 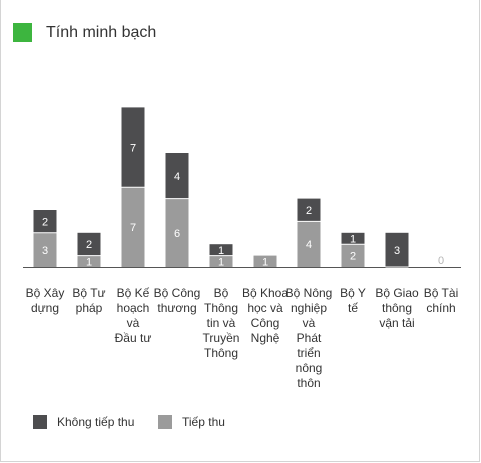 What do you see at coordinates (309, 375) in the screenshot?
I see `x-tick-label-line: nông thôn` at bounding box center [309, 375].